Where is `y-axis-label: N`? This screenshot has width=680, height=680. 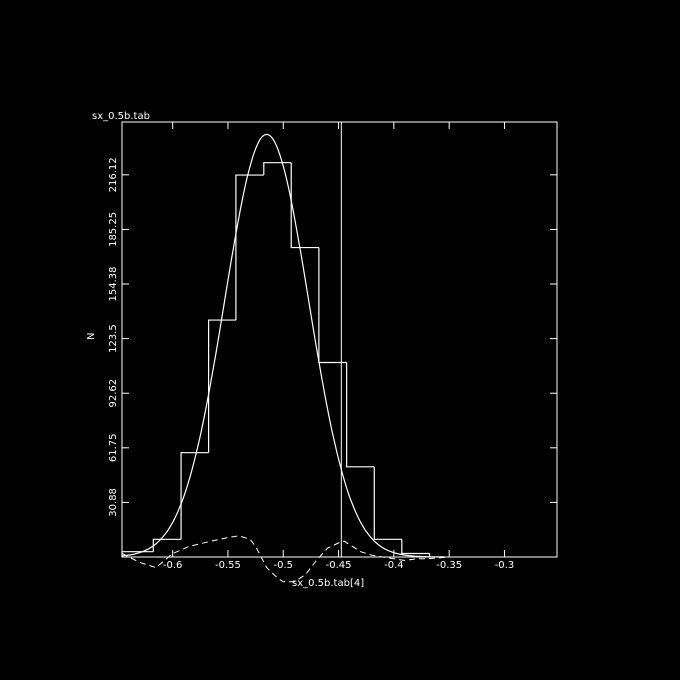
y-axis-label: N is located at coordinates (91, 336).